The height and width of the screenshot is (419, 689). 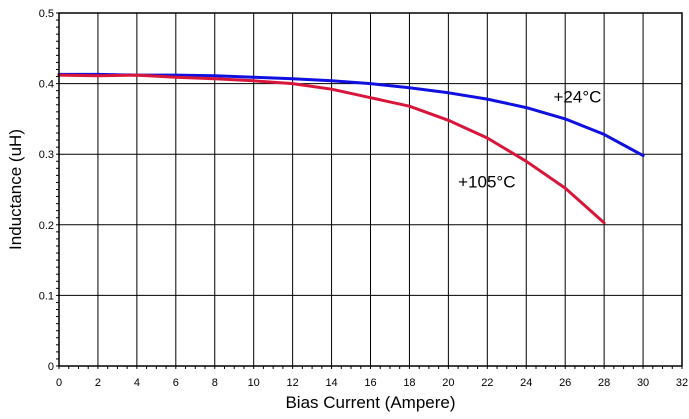 What do you see at coordinates (46, 226) in the screenshot?
I see `y-tick-label: 0.2` at bounding box center [46, 226].